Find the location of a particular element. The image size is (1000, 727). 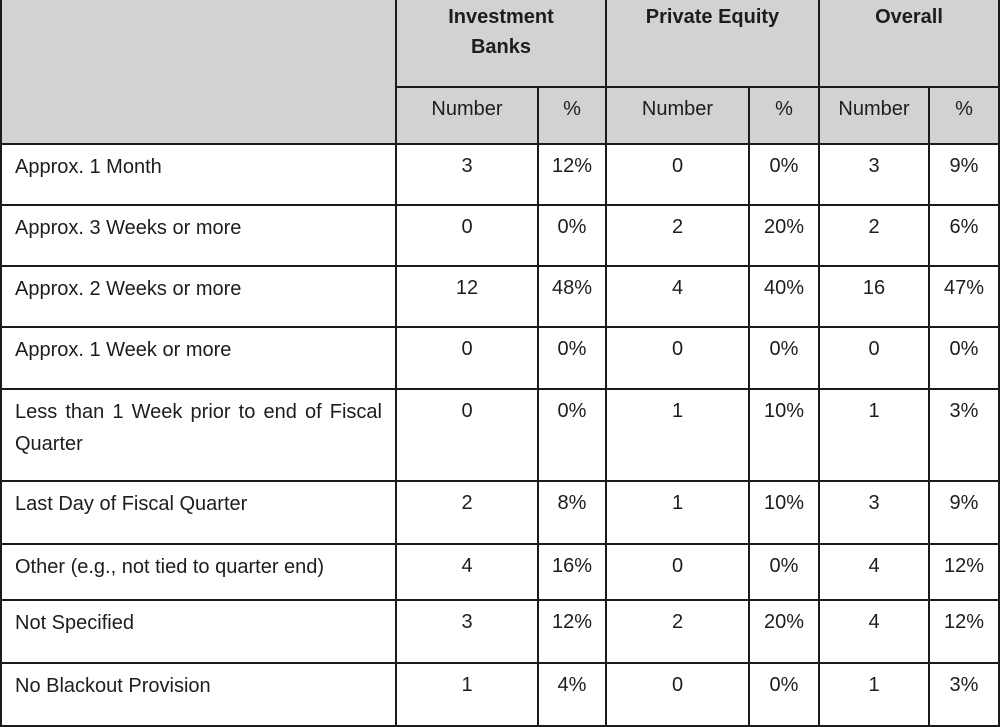

subheader-ib-percent: % is located at coordinates (573, 116).